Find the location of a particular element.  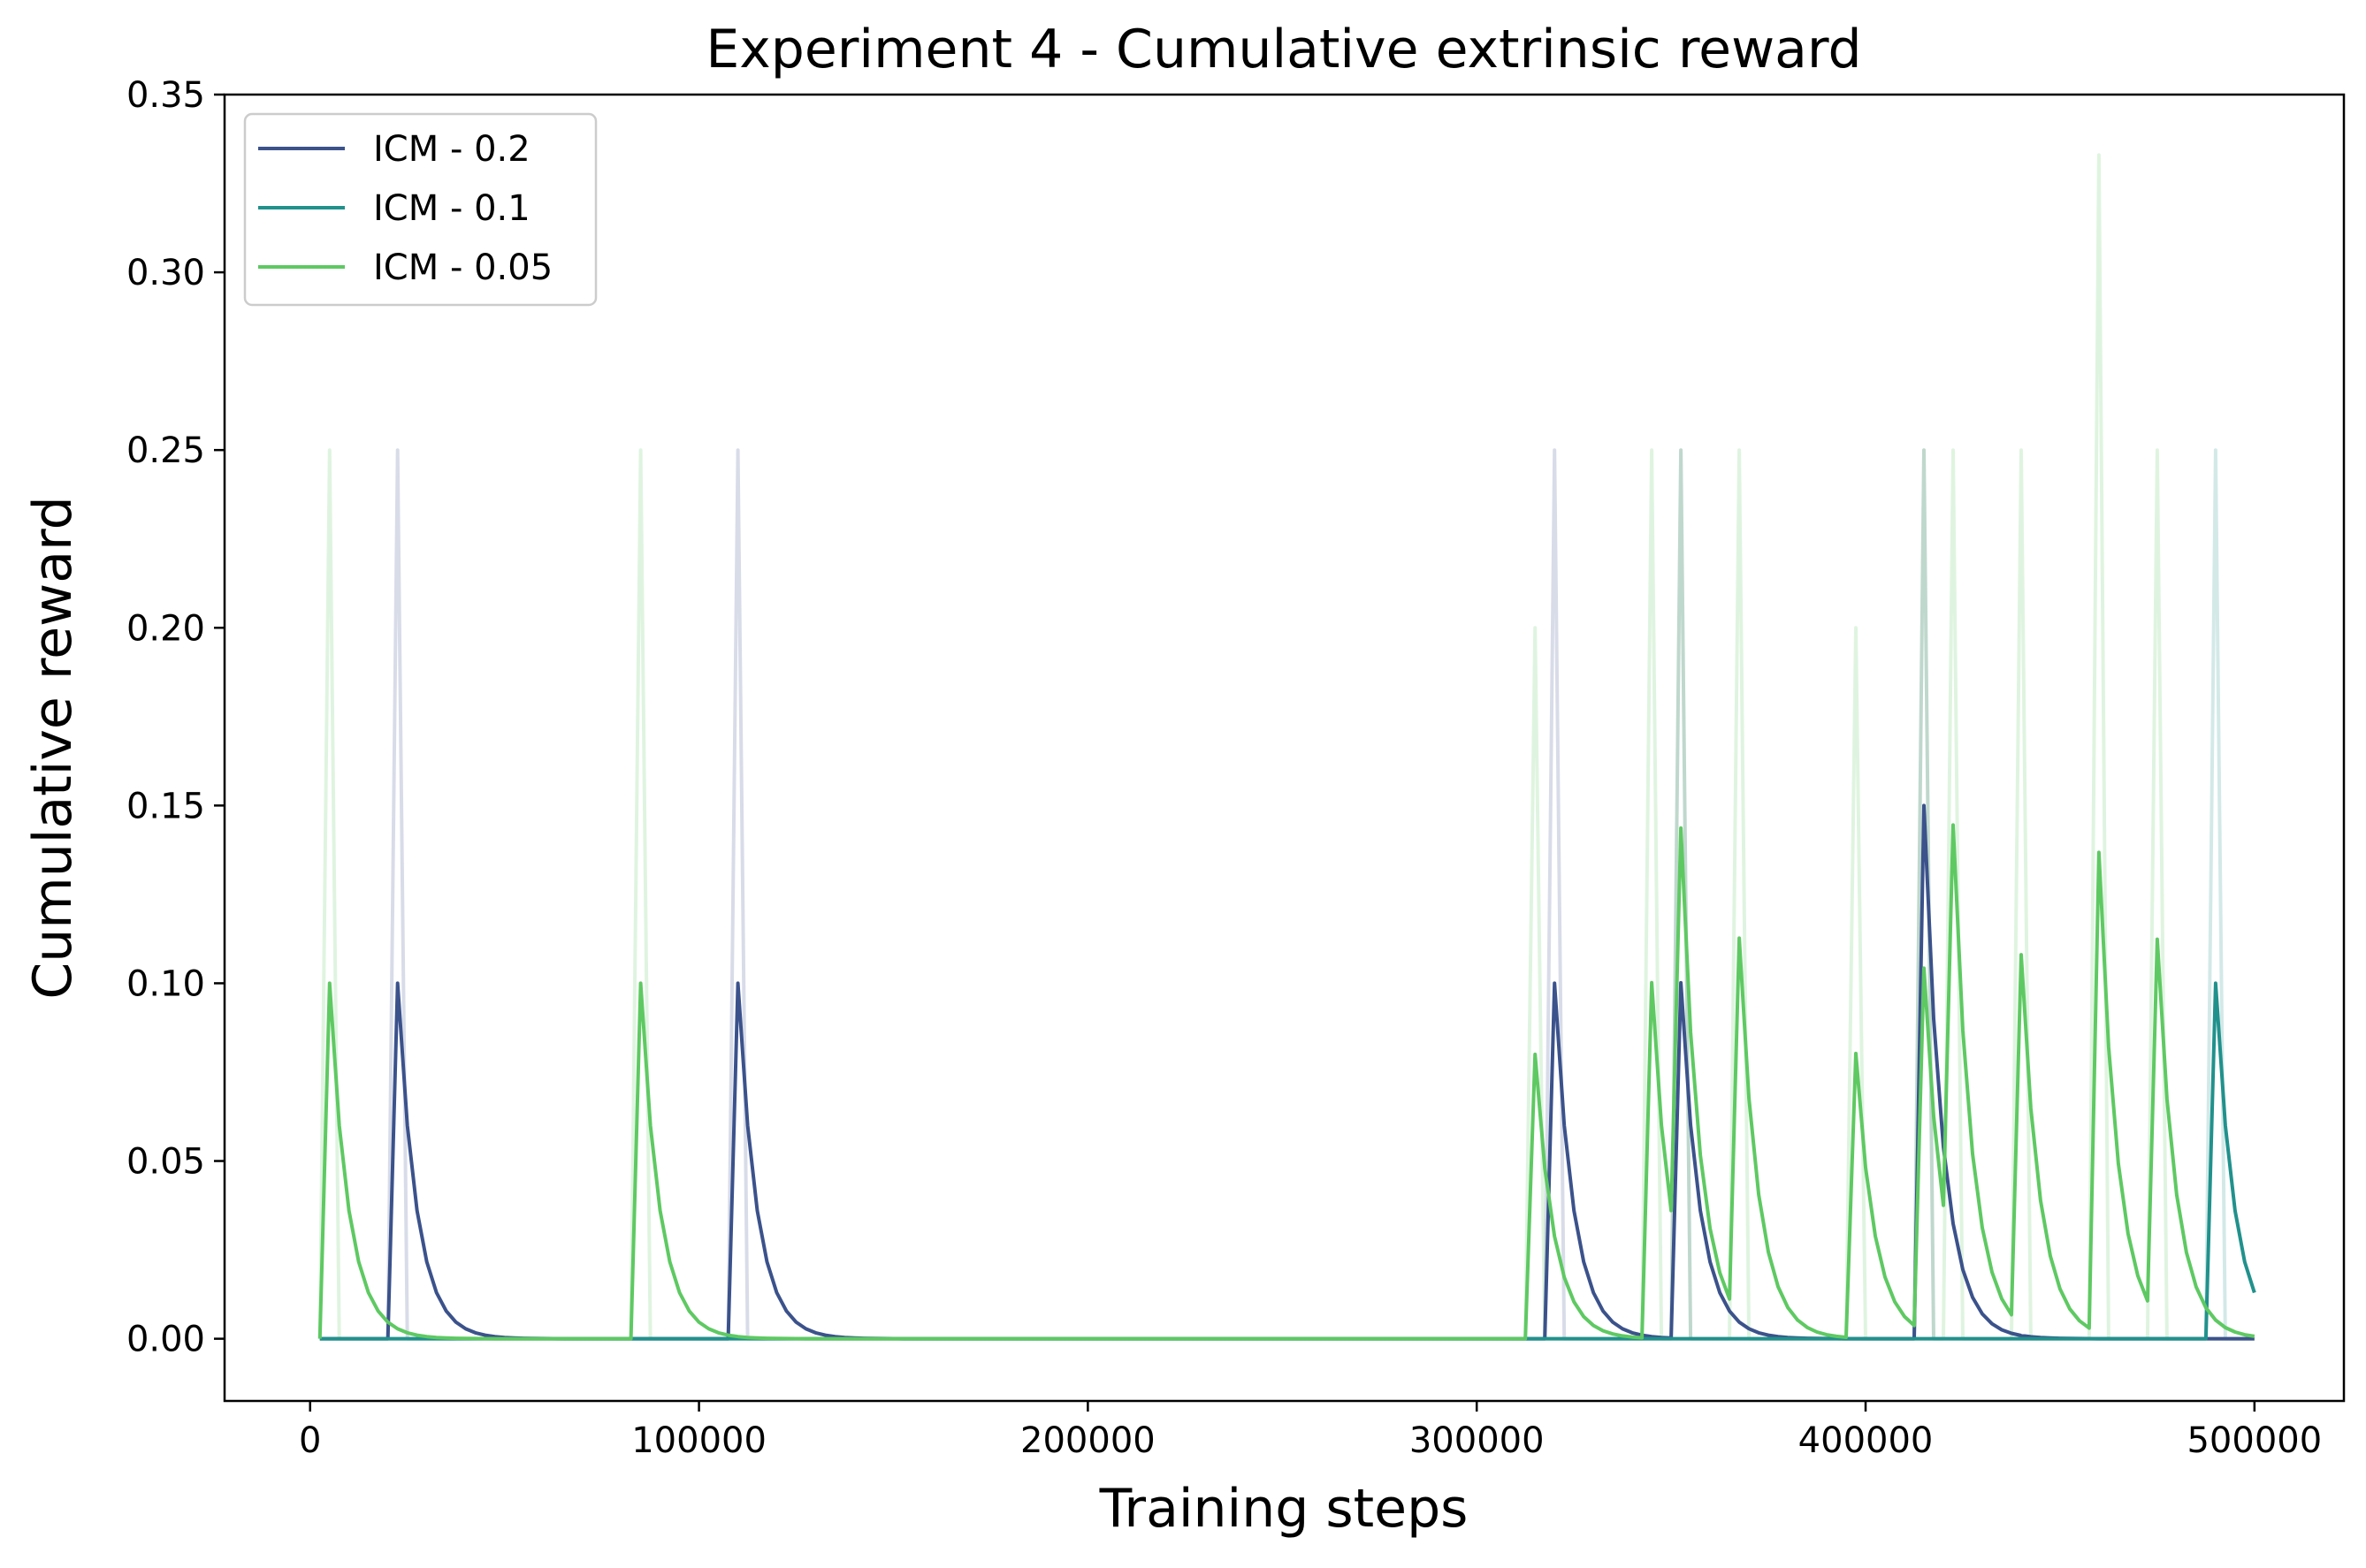

y-tick-label: 0.15 is located at coordinates (166, 806).